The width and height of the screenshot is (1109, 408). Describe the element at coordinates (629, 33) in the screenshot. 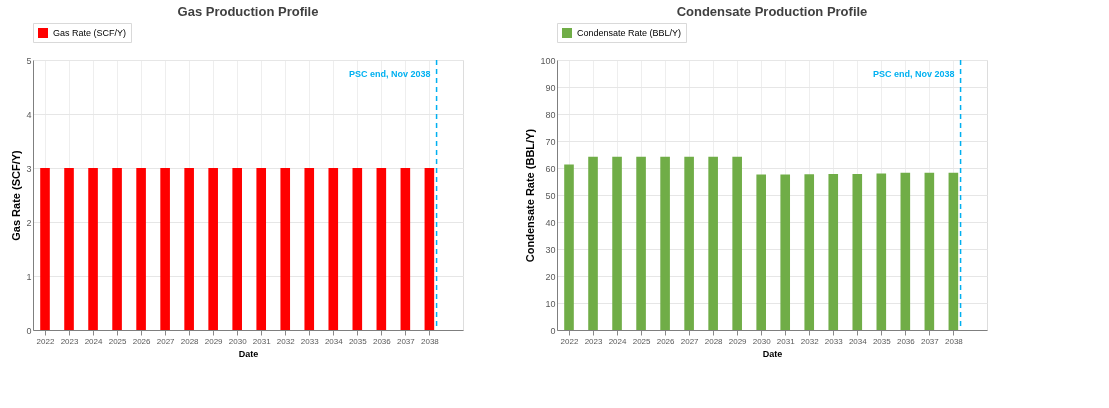

I see `legend-label: Condensate Rate (BBL/Y)` at that location.